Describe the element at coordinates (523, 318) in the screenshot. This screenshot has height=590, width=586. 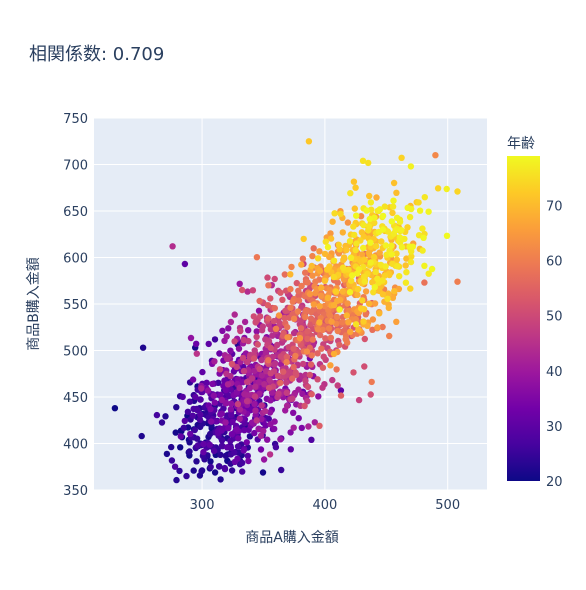
I see `colorbar` at that location.